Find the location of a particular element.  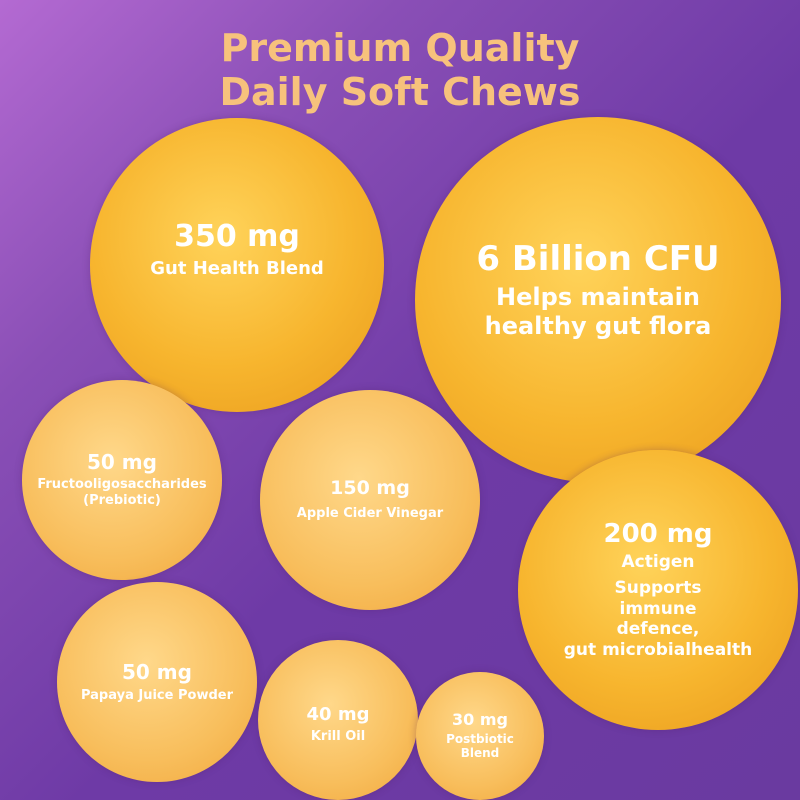

ingredient-circle-apple-cider-vinegar: 150 mg Apple Cider Vinegar is located at coordinates (370, 500).